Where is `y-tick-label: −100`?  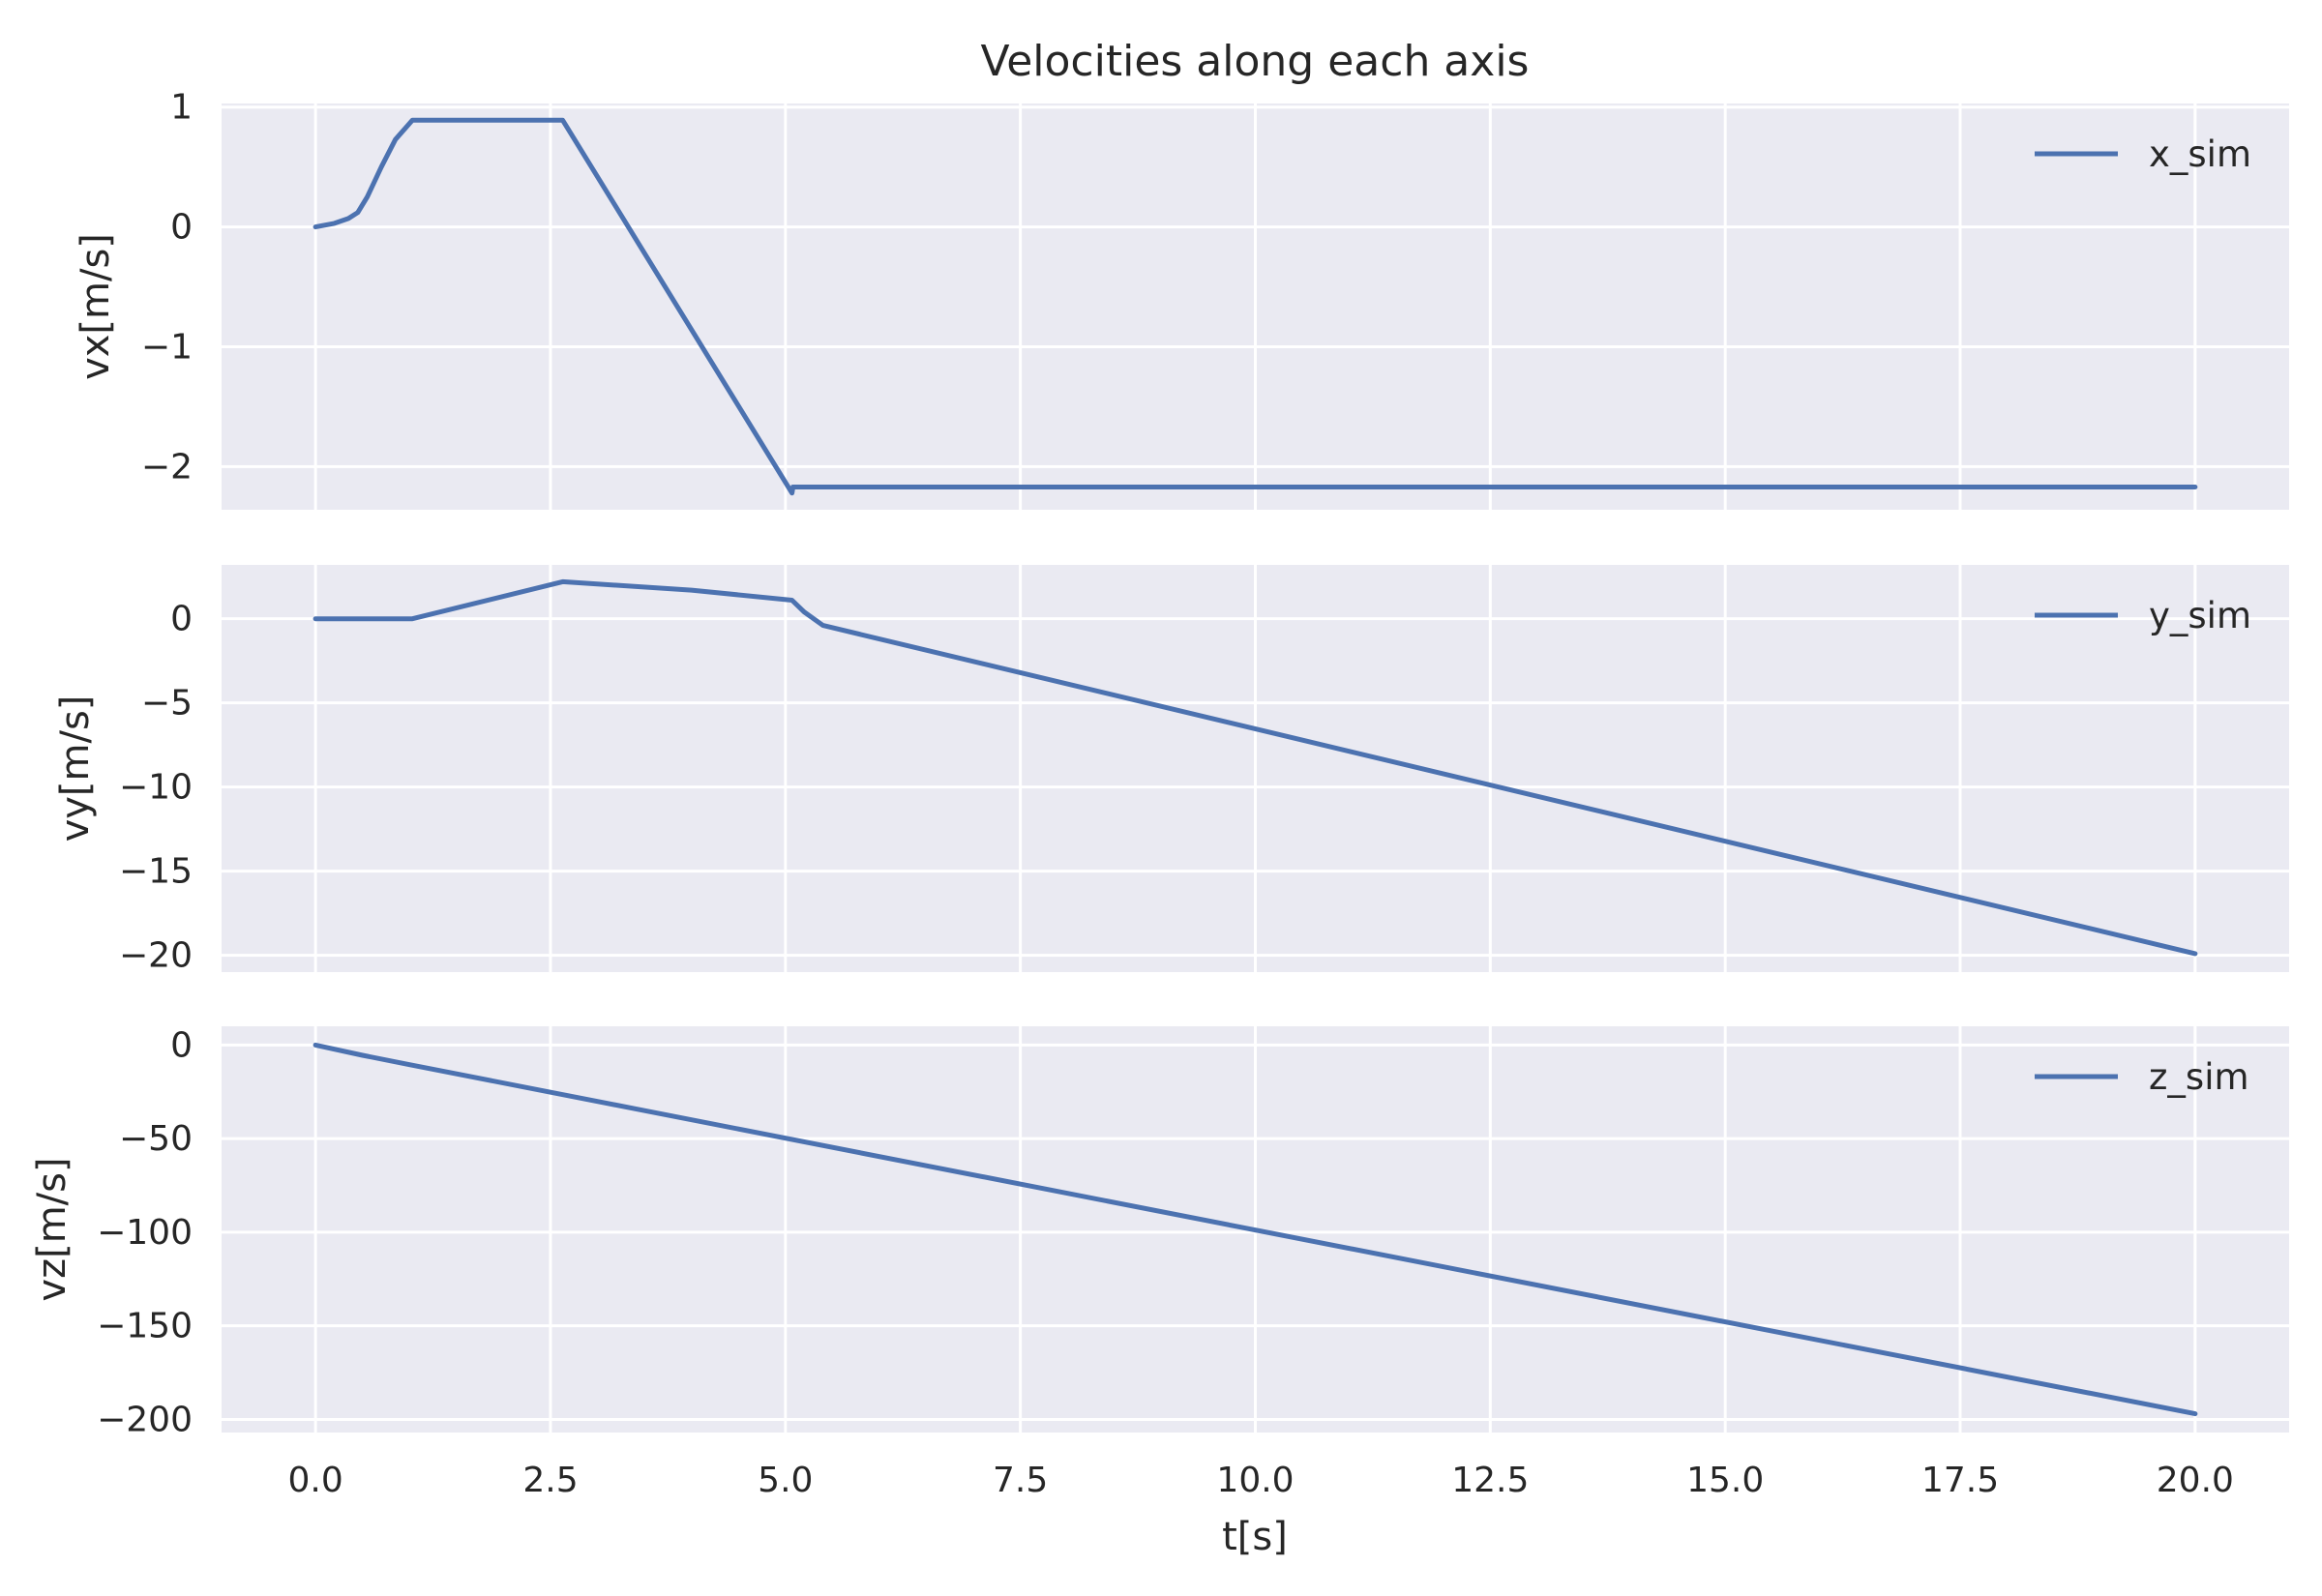 y-tick-label: −100 is located at coordinates (145, 1233).